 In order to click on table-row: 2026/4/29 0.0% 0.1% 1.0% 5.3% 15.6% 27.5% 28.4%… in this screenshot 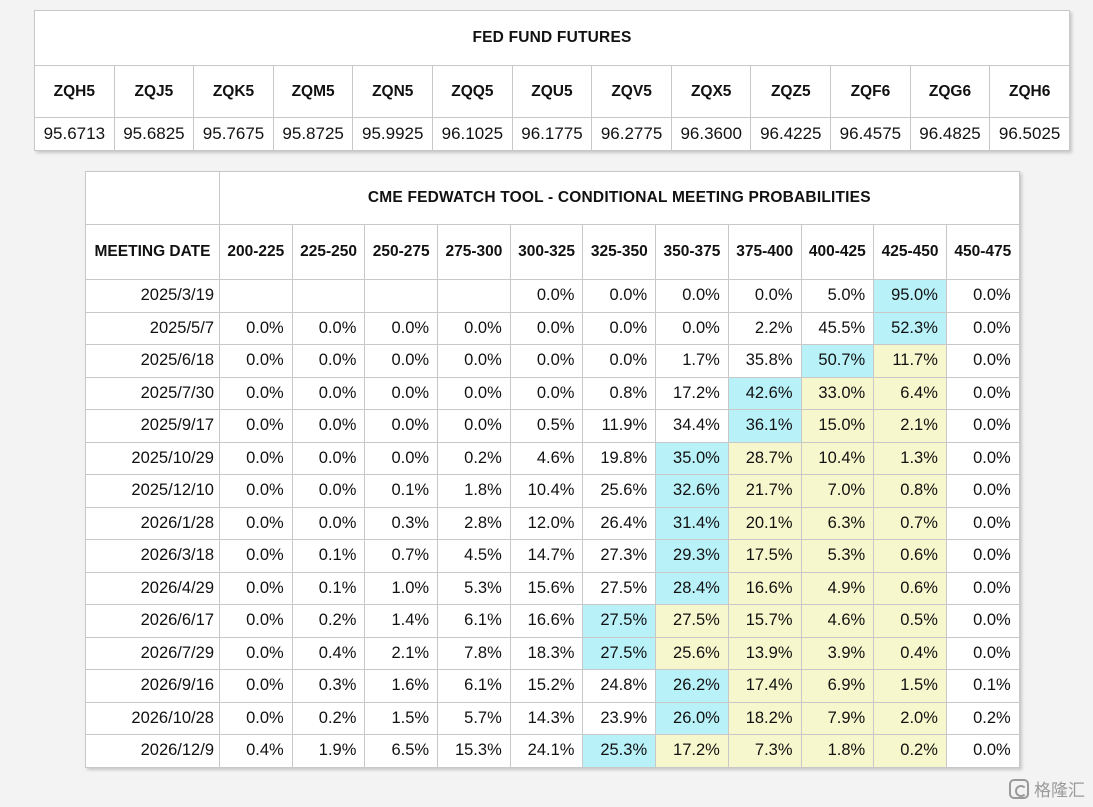, I will do `click(552, 588)`.